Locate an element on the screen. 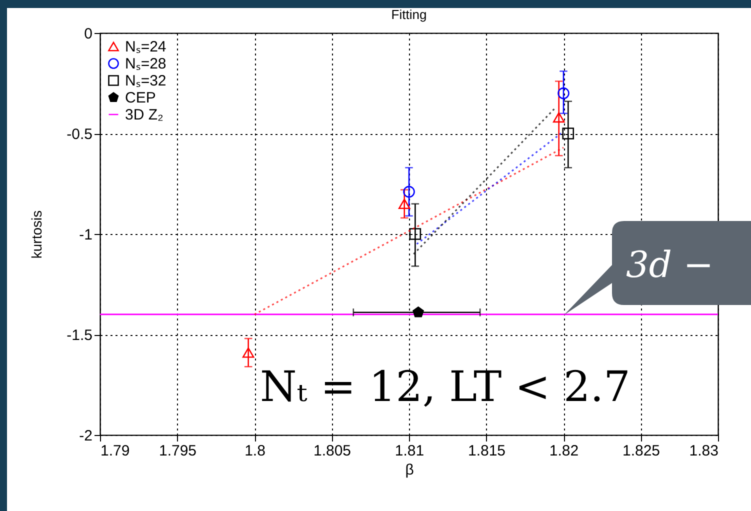 The image size is (751, 511). speech-bubble: 3d − is located at coordinates (657, 268).